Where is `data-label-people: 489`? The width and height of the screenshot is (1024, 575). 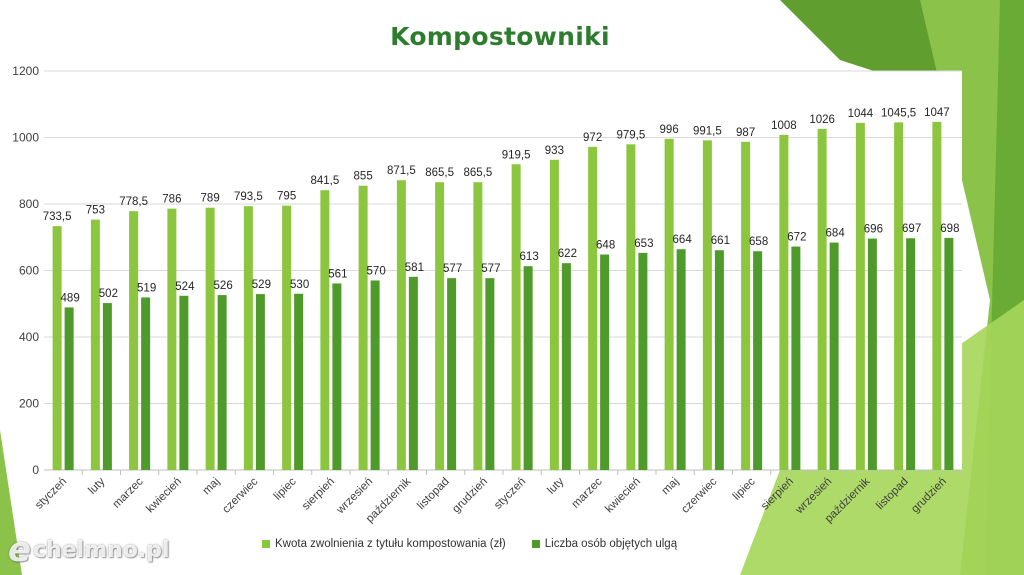
data-label-people: 489 is located at coordinates (70, 298).